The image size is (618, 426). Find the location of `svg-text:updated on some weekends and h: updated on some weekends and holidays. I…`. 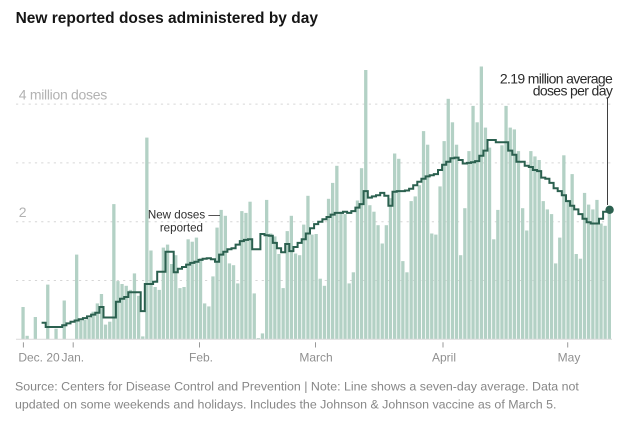

svg-text:updated on some weekends and h: updated on some weekends and holidays. I… is located at coordinates (285, 405).